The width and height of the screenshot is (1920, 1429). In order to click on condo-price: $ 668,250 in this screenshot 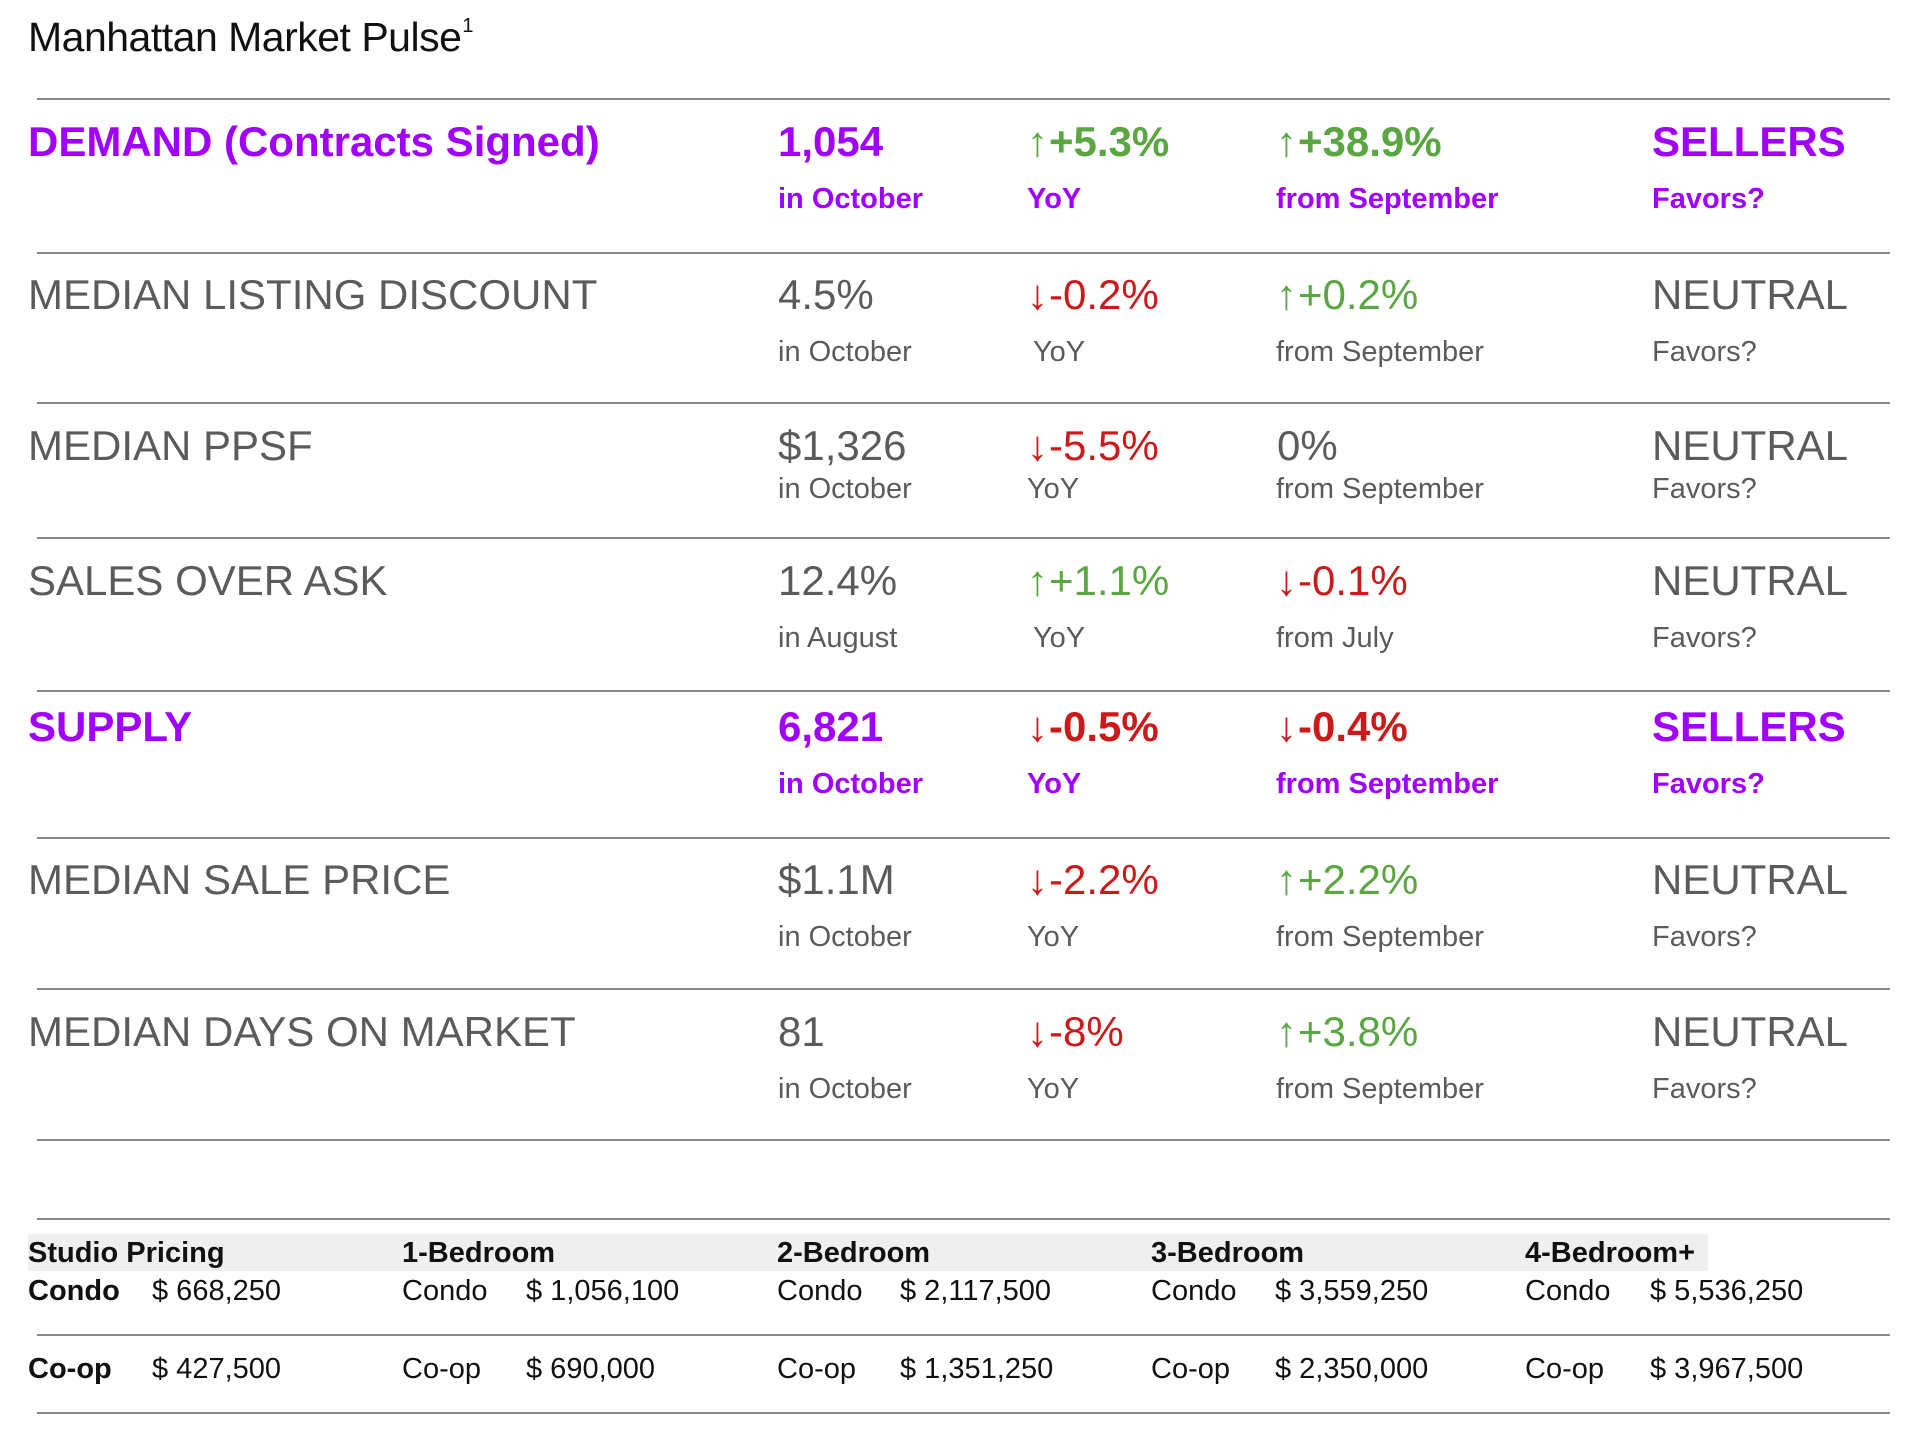, I will do `click(217, 1291)`.